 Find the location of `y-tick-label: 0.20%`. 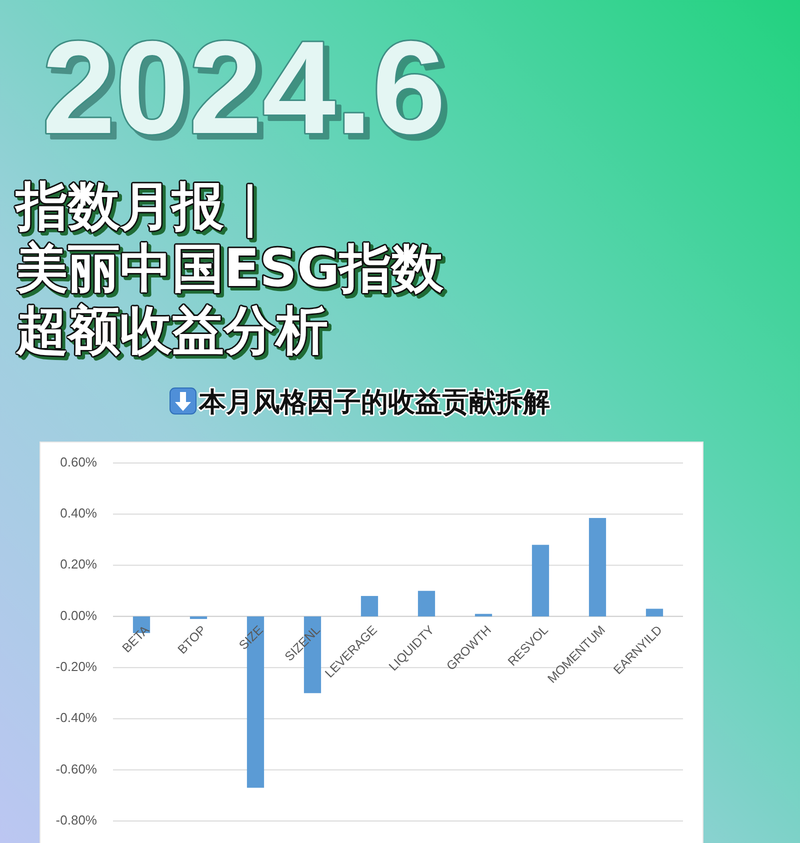

y-tick-label: 0.20% is located at coordinates (79, 564).